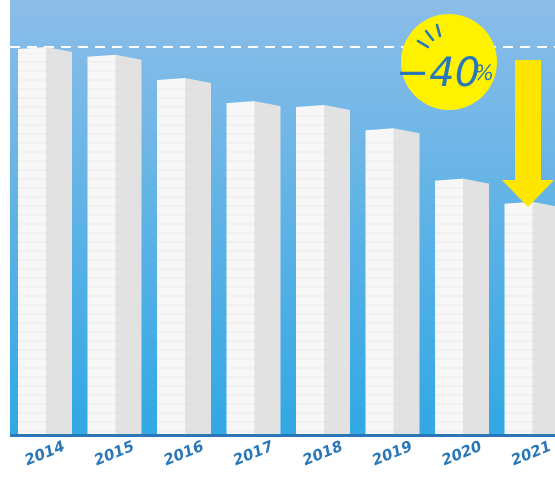 The width and height of the screenshot is (555, 488). Describe the element at coordinates (391, 453) in the screenshot. I see `x-tick-label: 2019` at that location.